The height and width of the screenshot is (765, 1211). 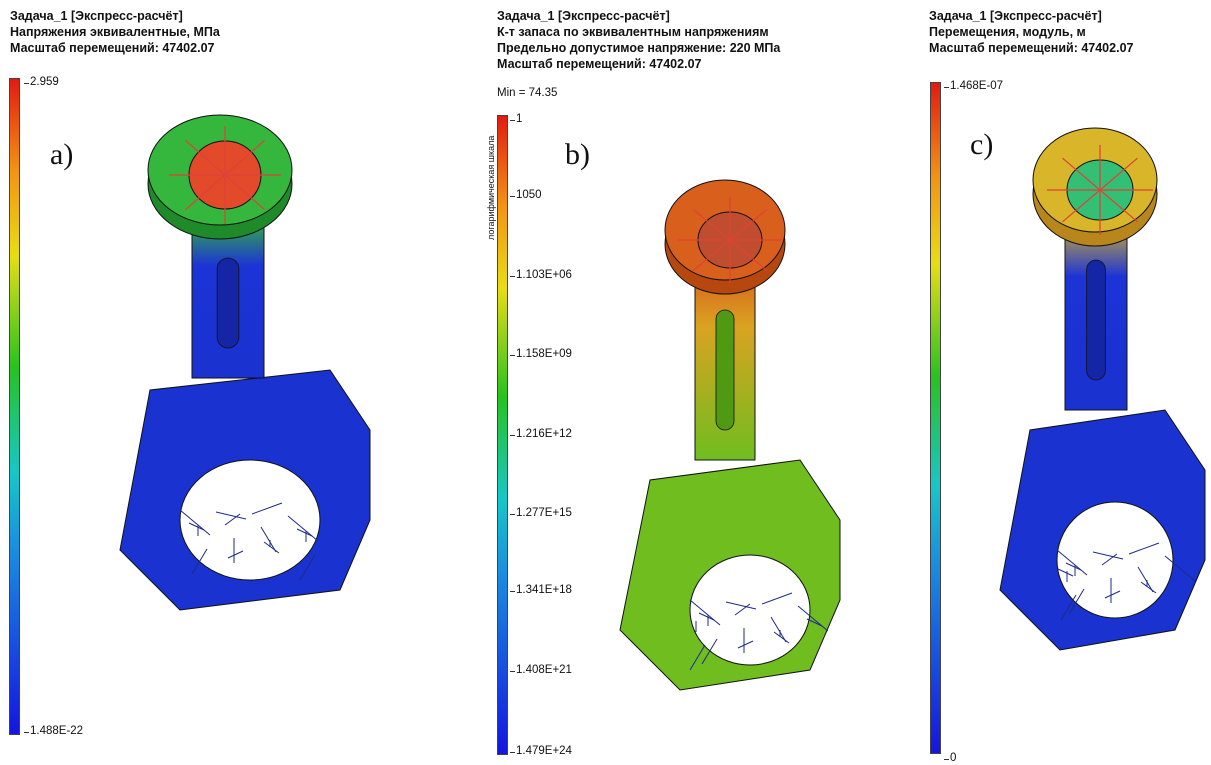 What do you see at coordinates (527, 93) in the screenshot?
I see `min-label: Min = 74.35` at bounding box center [527, 93].